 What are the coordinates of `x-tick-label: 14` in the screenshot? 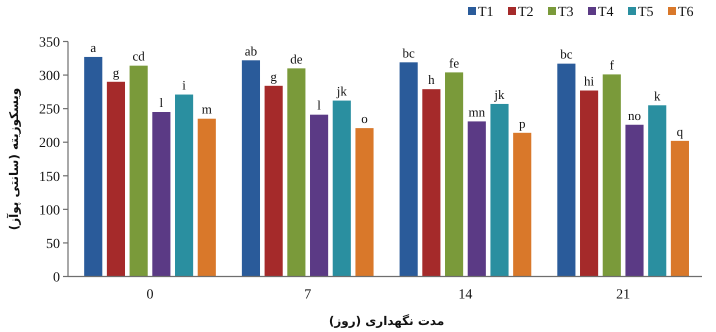 It's located at (465, 295).